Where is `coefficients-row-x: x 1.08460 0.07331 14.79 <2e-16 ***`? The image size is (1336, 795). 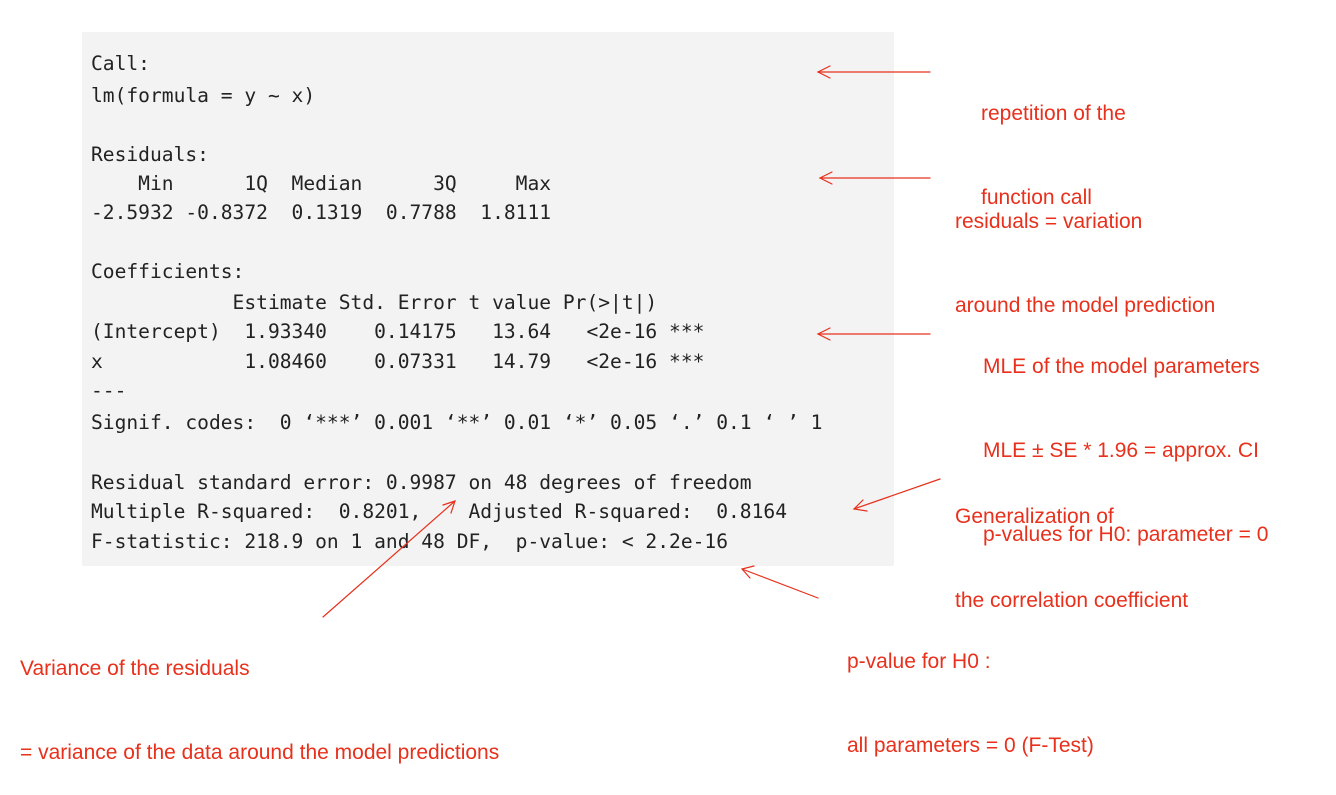 coefficients-row-x: x 1.08460 0.07331 14.79 <2e-16 *** is located at coordinates (398, 361).